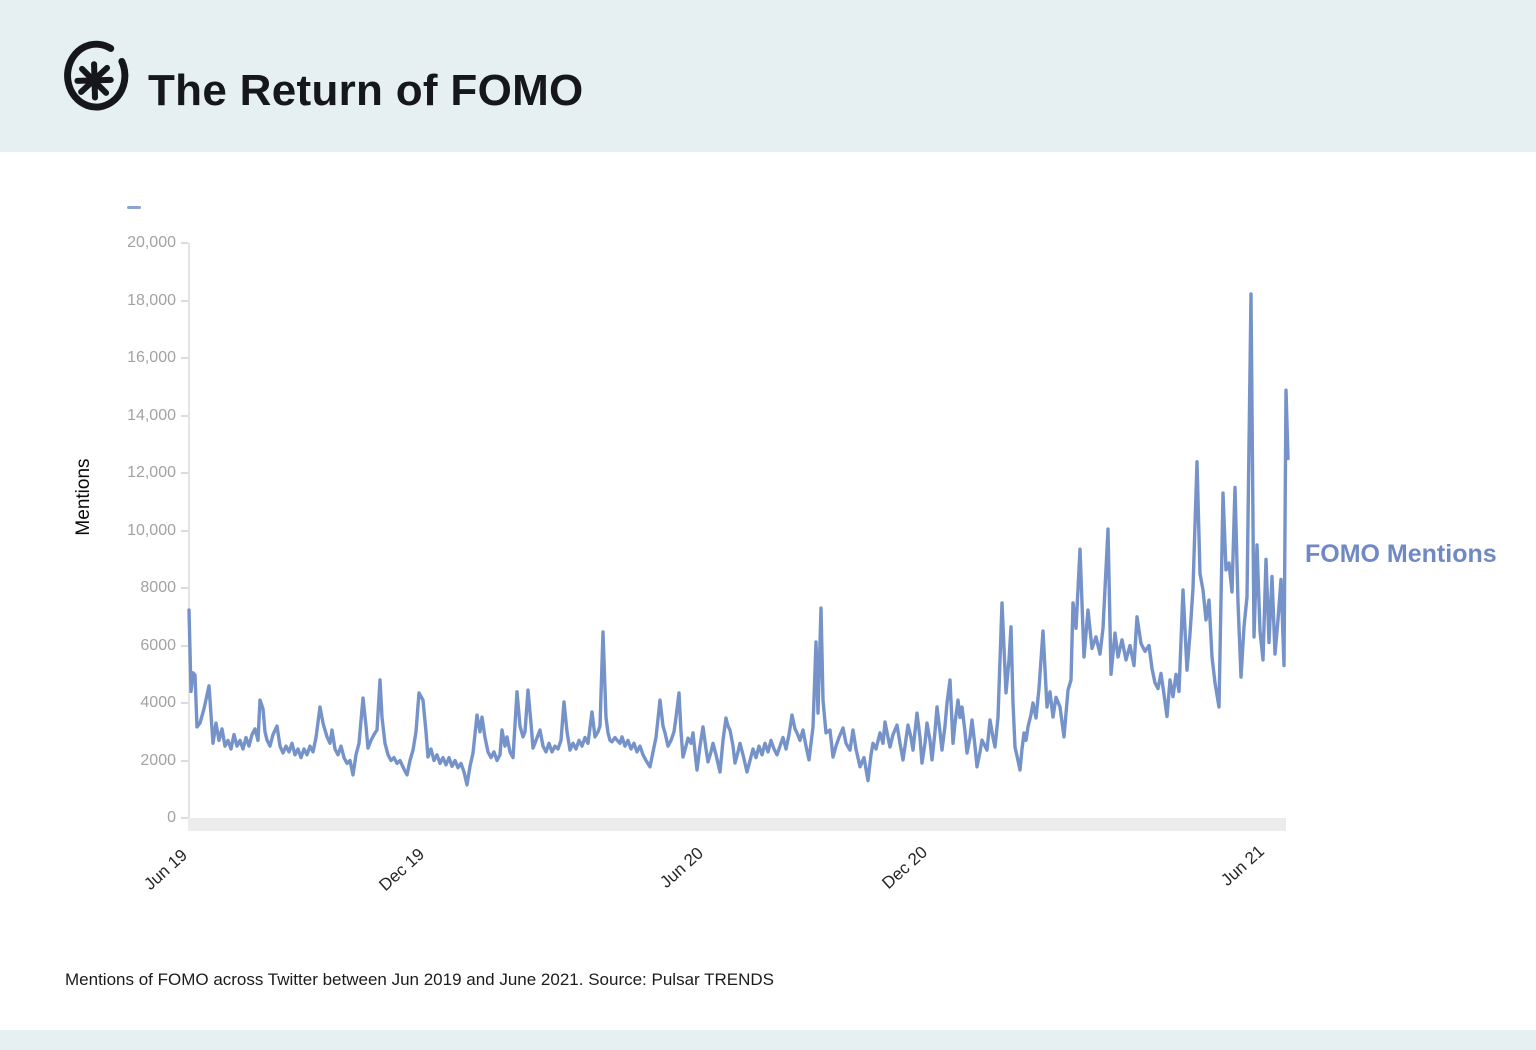 The width and height of the screenshot is (1536, 1050). Describe the element at coordinates (158, 702) in the screenshot. I see `y-tick-label: 4000` at that location.